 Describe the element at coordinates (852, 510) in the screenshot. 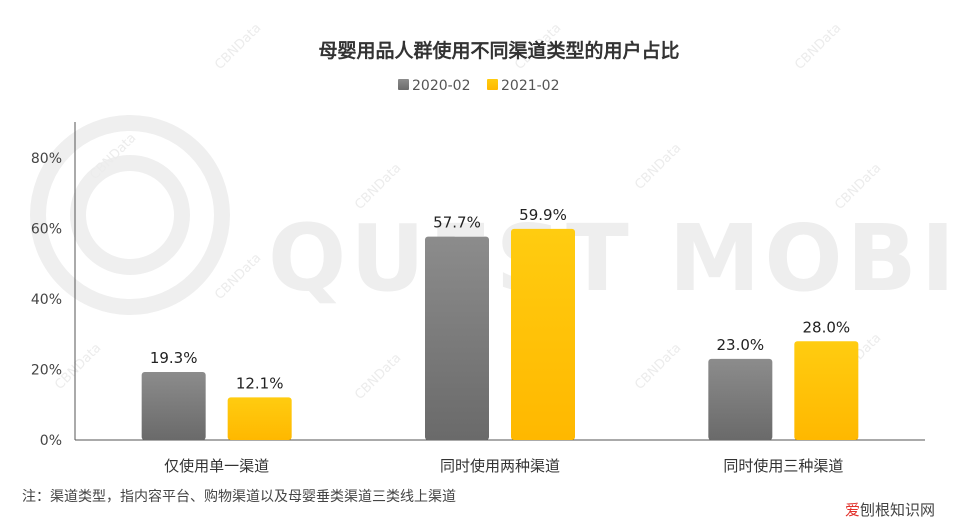

I see `brand-accent: 爱` at that location.